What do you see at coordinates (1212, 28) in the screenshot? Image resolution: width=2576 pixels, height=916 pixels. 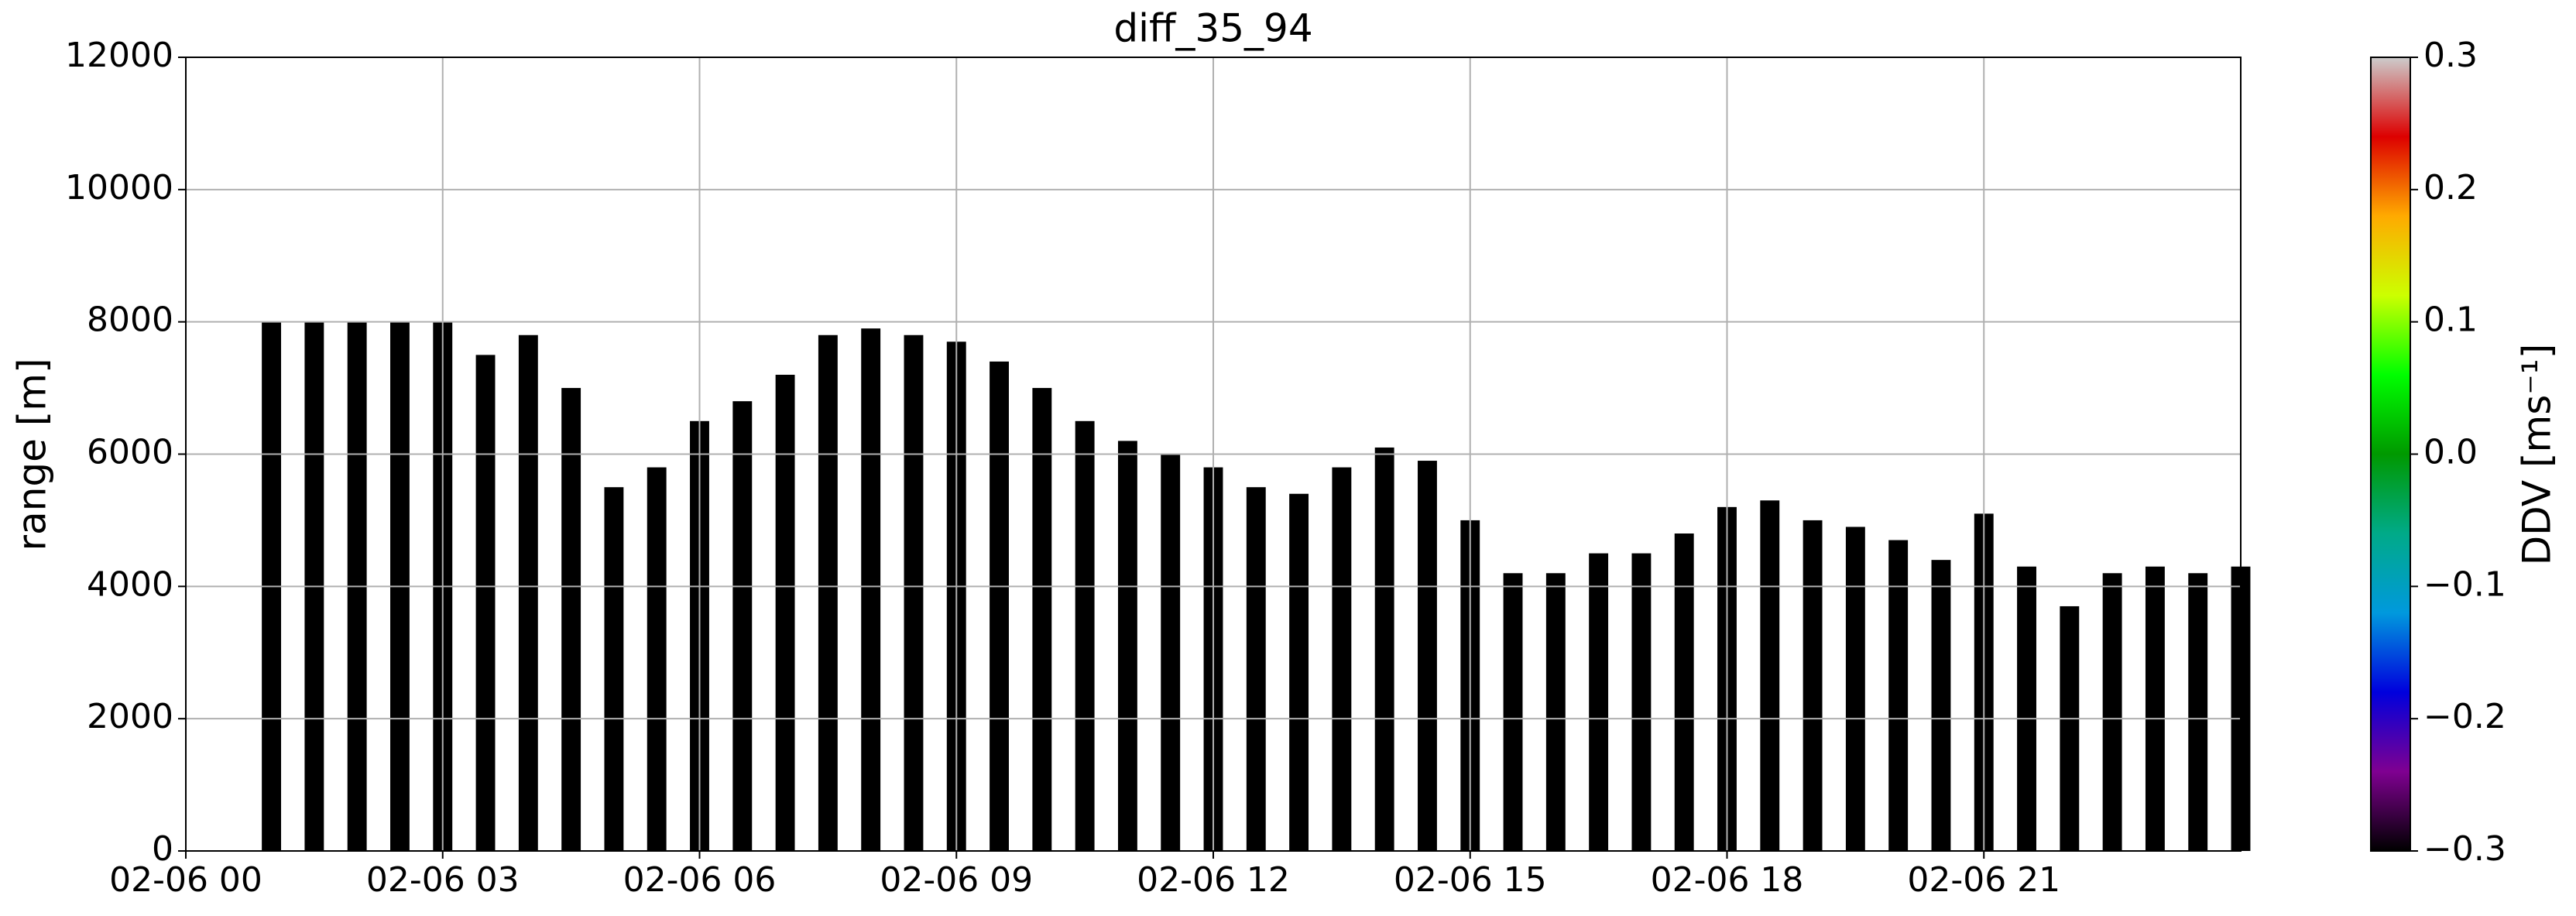 I see `chart-title: diff_35_94` at bounding box center [1212, 28].